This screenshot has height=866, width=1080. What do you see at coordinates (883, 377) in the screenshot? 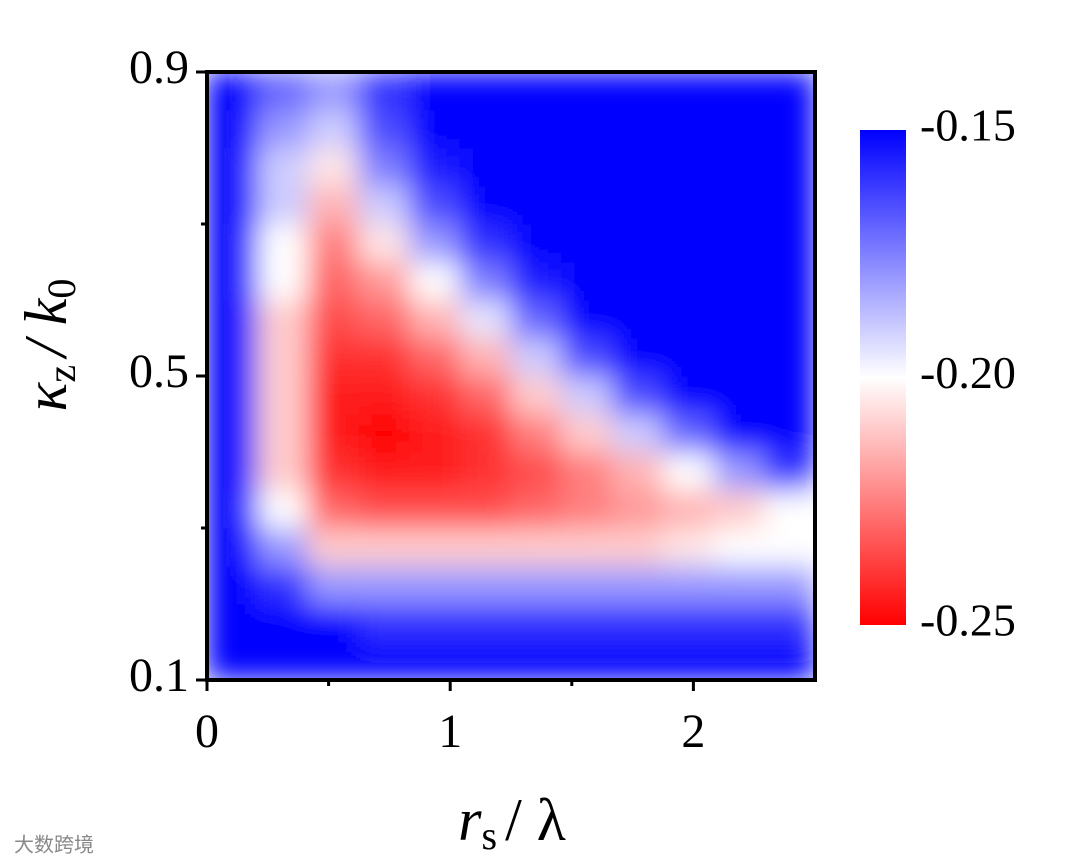
I see `colorbar` at bounding box center [883, 377].